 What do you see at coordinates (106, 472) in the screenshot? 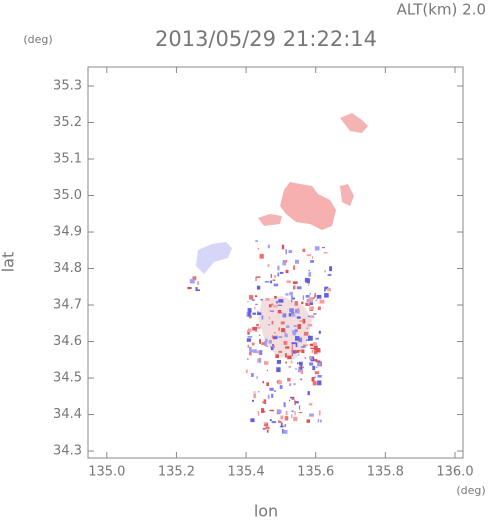
I see `x-tick-label: 135.0` at bounding box center [106, 472].